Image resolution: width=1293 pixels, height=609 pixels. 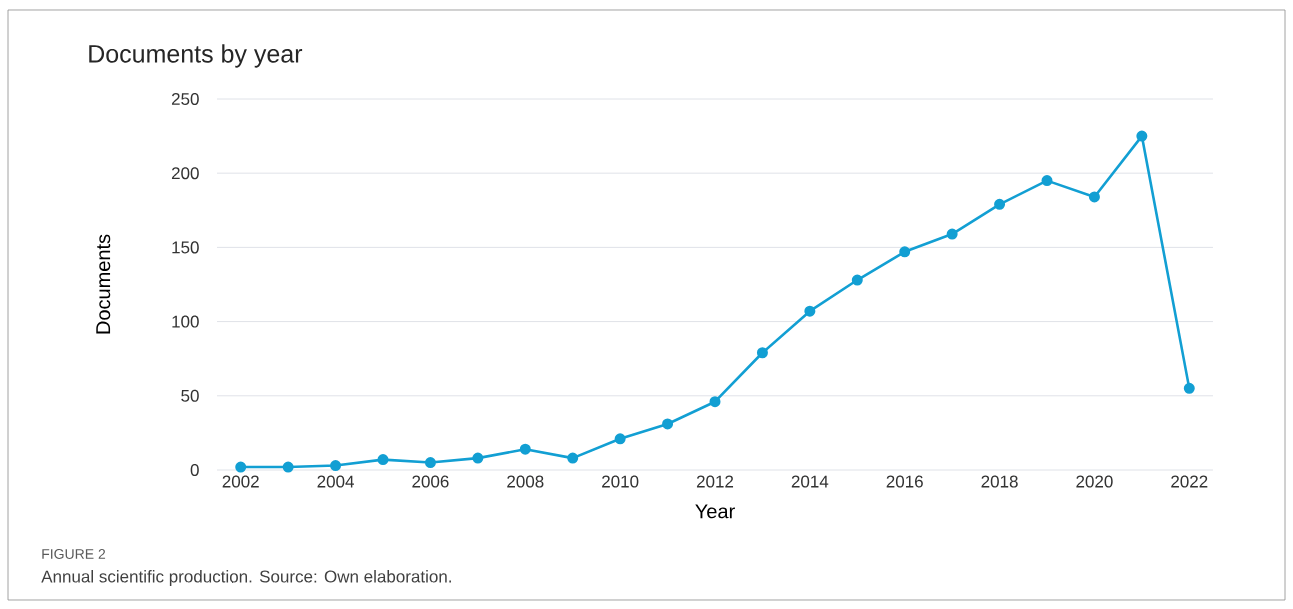 I want to click on y-tick-label: 150, so click(x=185, y=247).